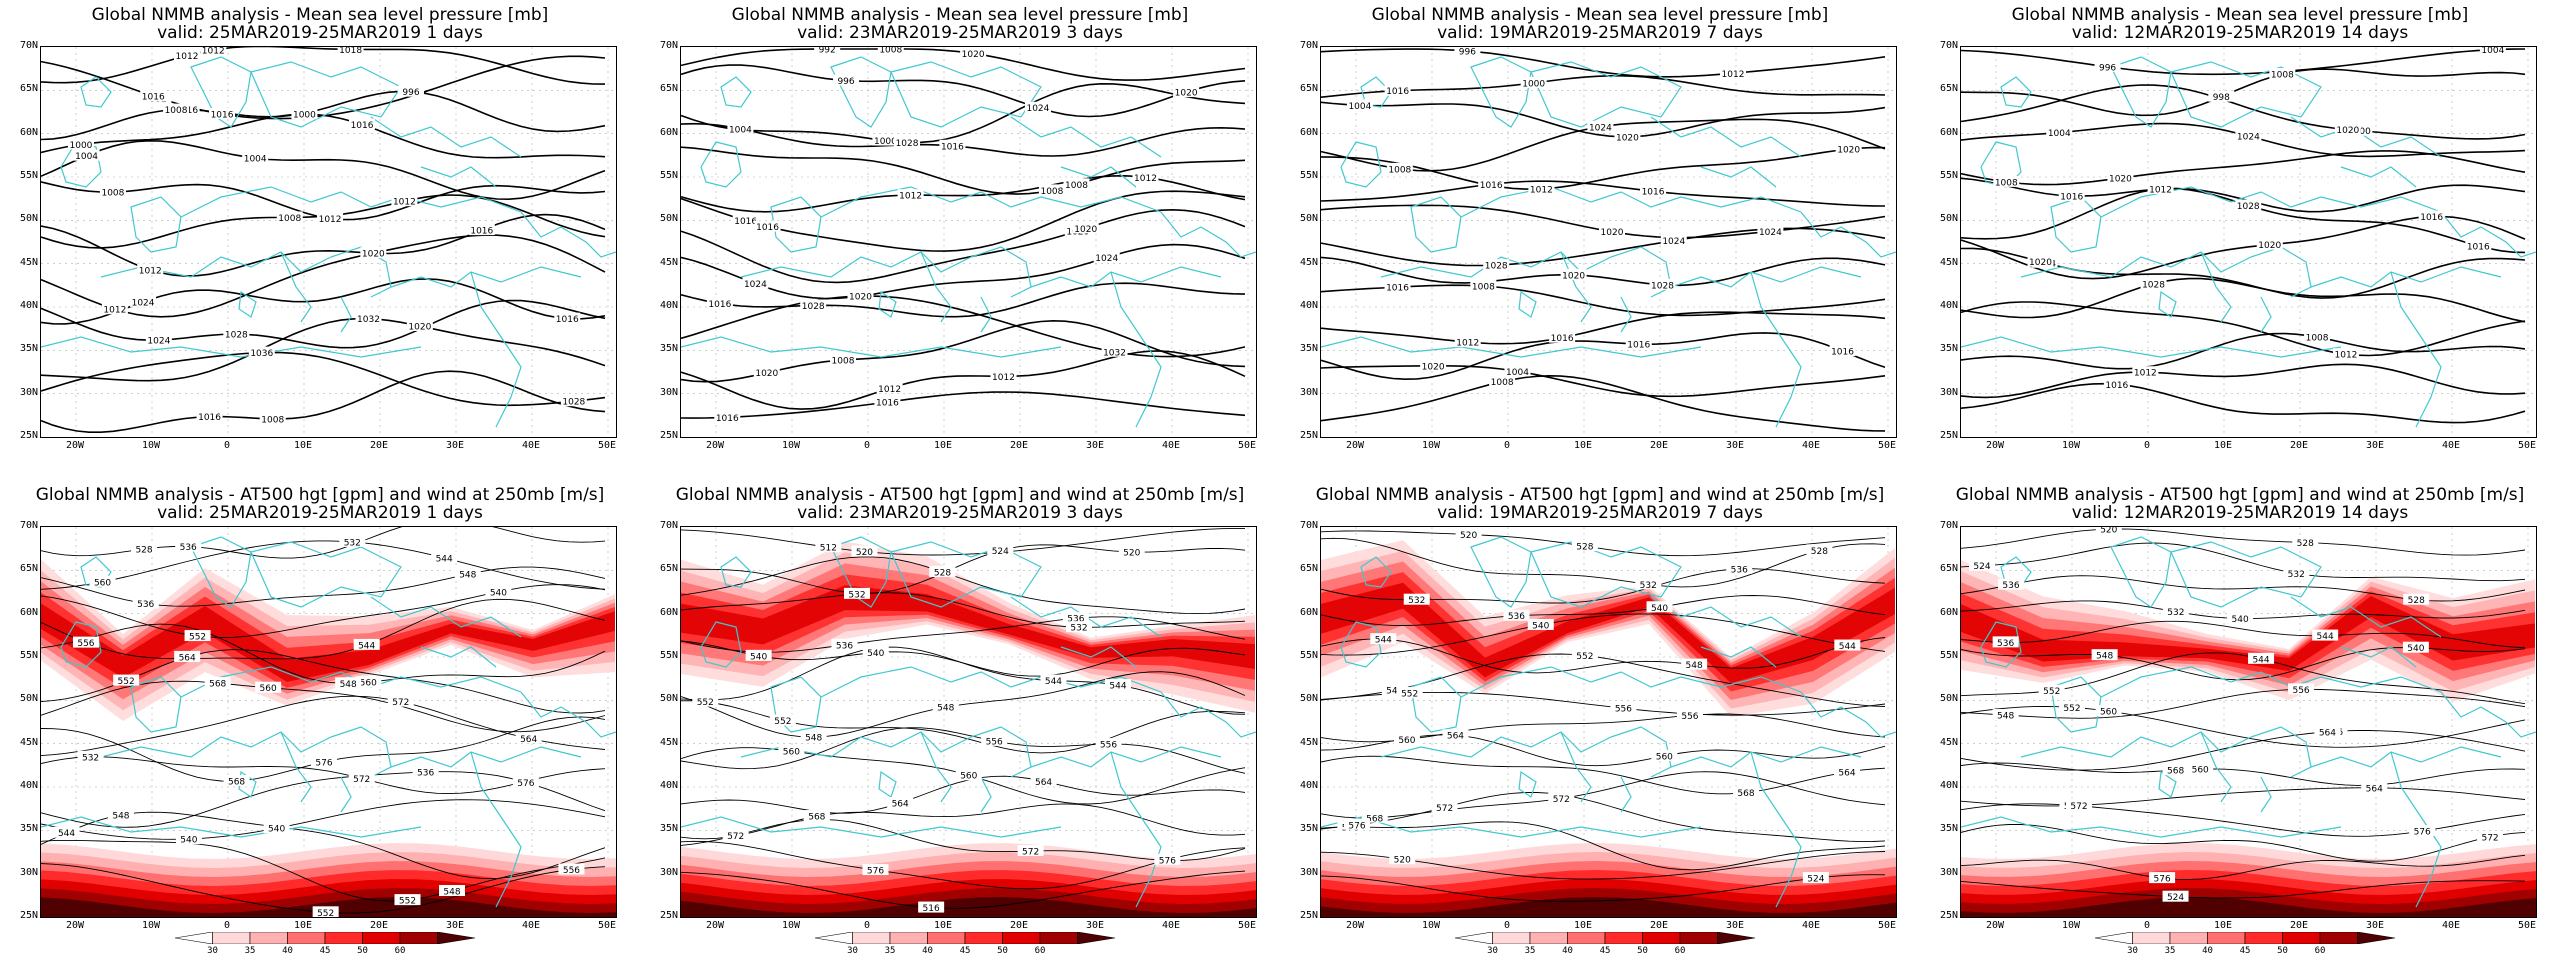 The image size is (2560, 960). Describe the element at coordinates (1355, 445) in the screenshot. I see `longitude-label: 20W` at that location.